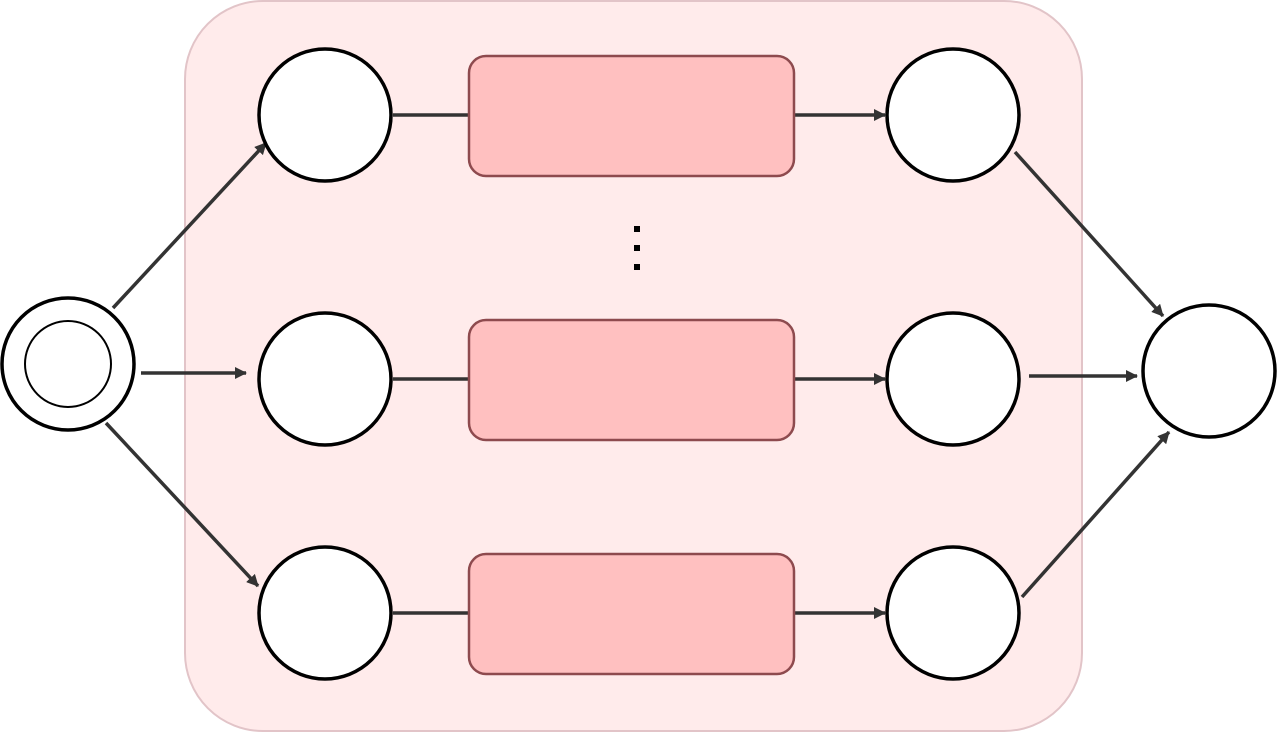 The width and height of the screenshot is (1278, 733). What do you see at coordinates (325, 115) in the screenshot?
I see `node-row1-in` at bounding box center [325, 115].